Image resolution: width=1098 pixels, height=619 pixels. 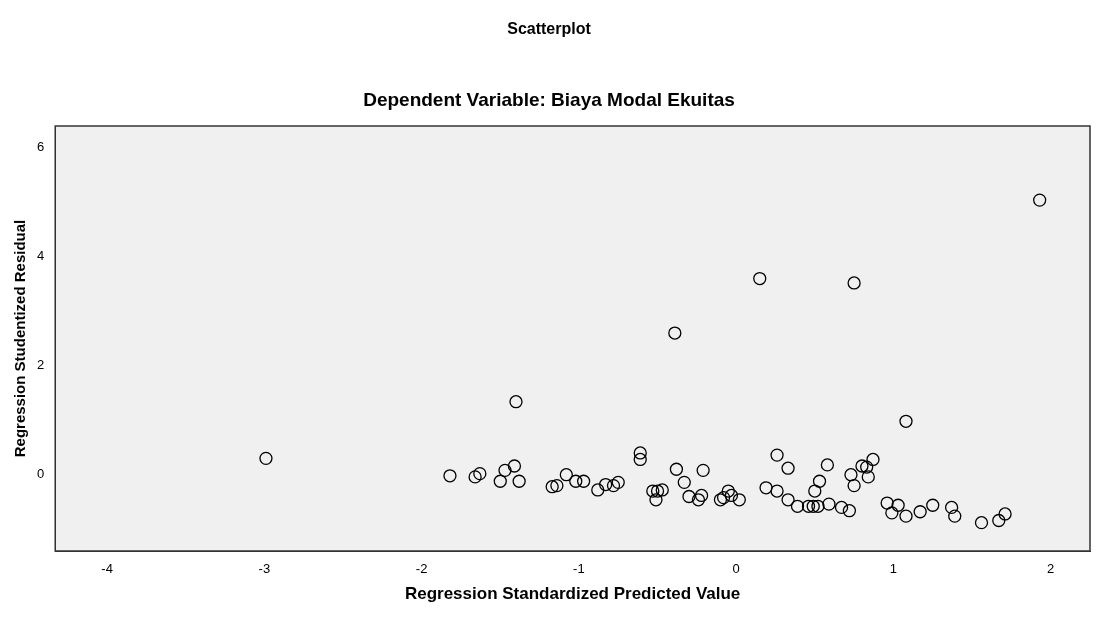 What do you see at coordinates (421, 569) in the screenshot?
I see `x-tick-label: -2` at bounding box center [421, 569].